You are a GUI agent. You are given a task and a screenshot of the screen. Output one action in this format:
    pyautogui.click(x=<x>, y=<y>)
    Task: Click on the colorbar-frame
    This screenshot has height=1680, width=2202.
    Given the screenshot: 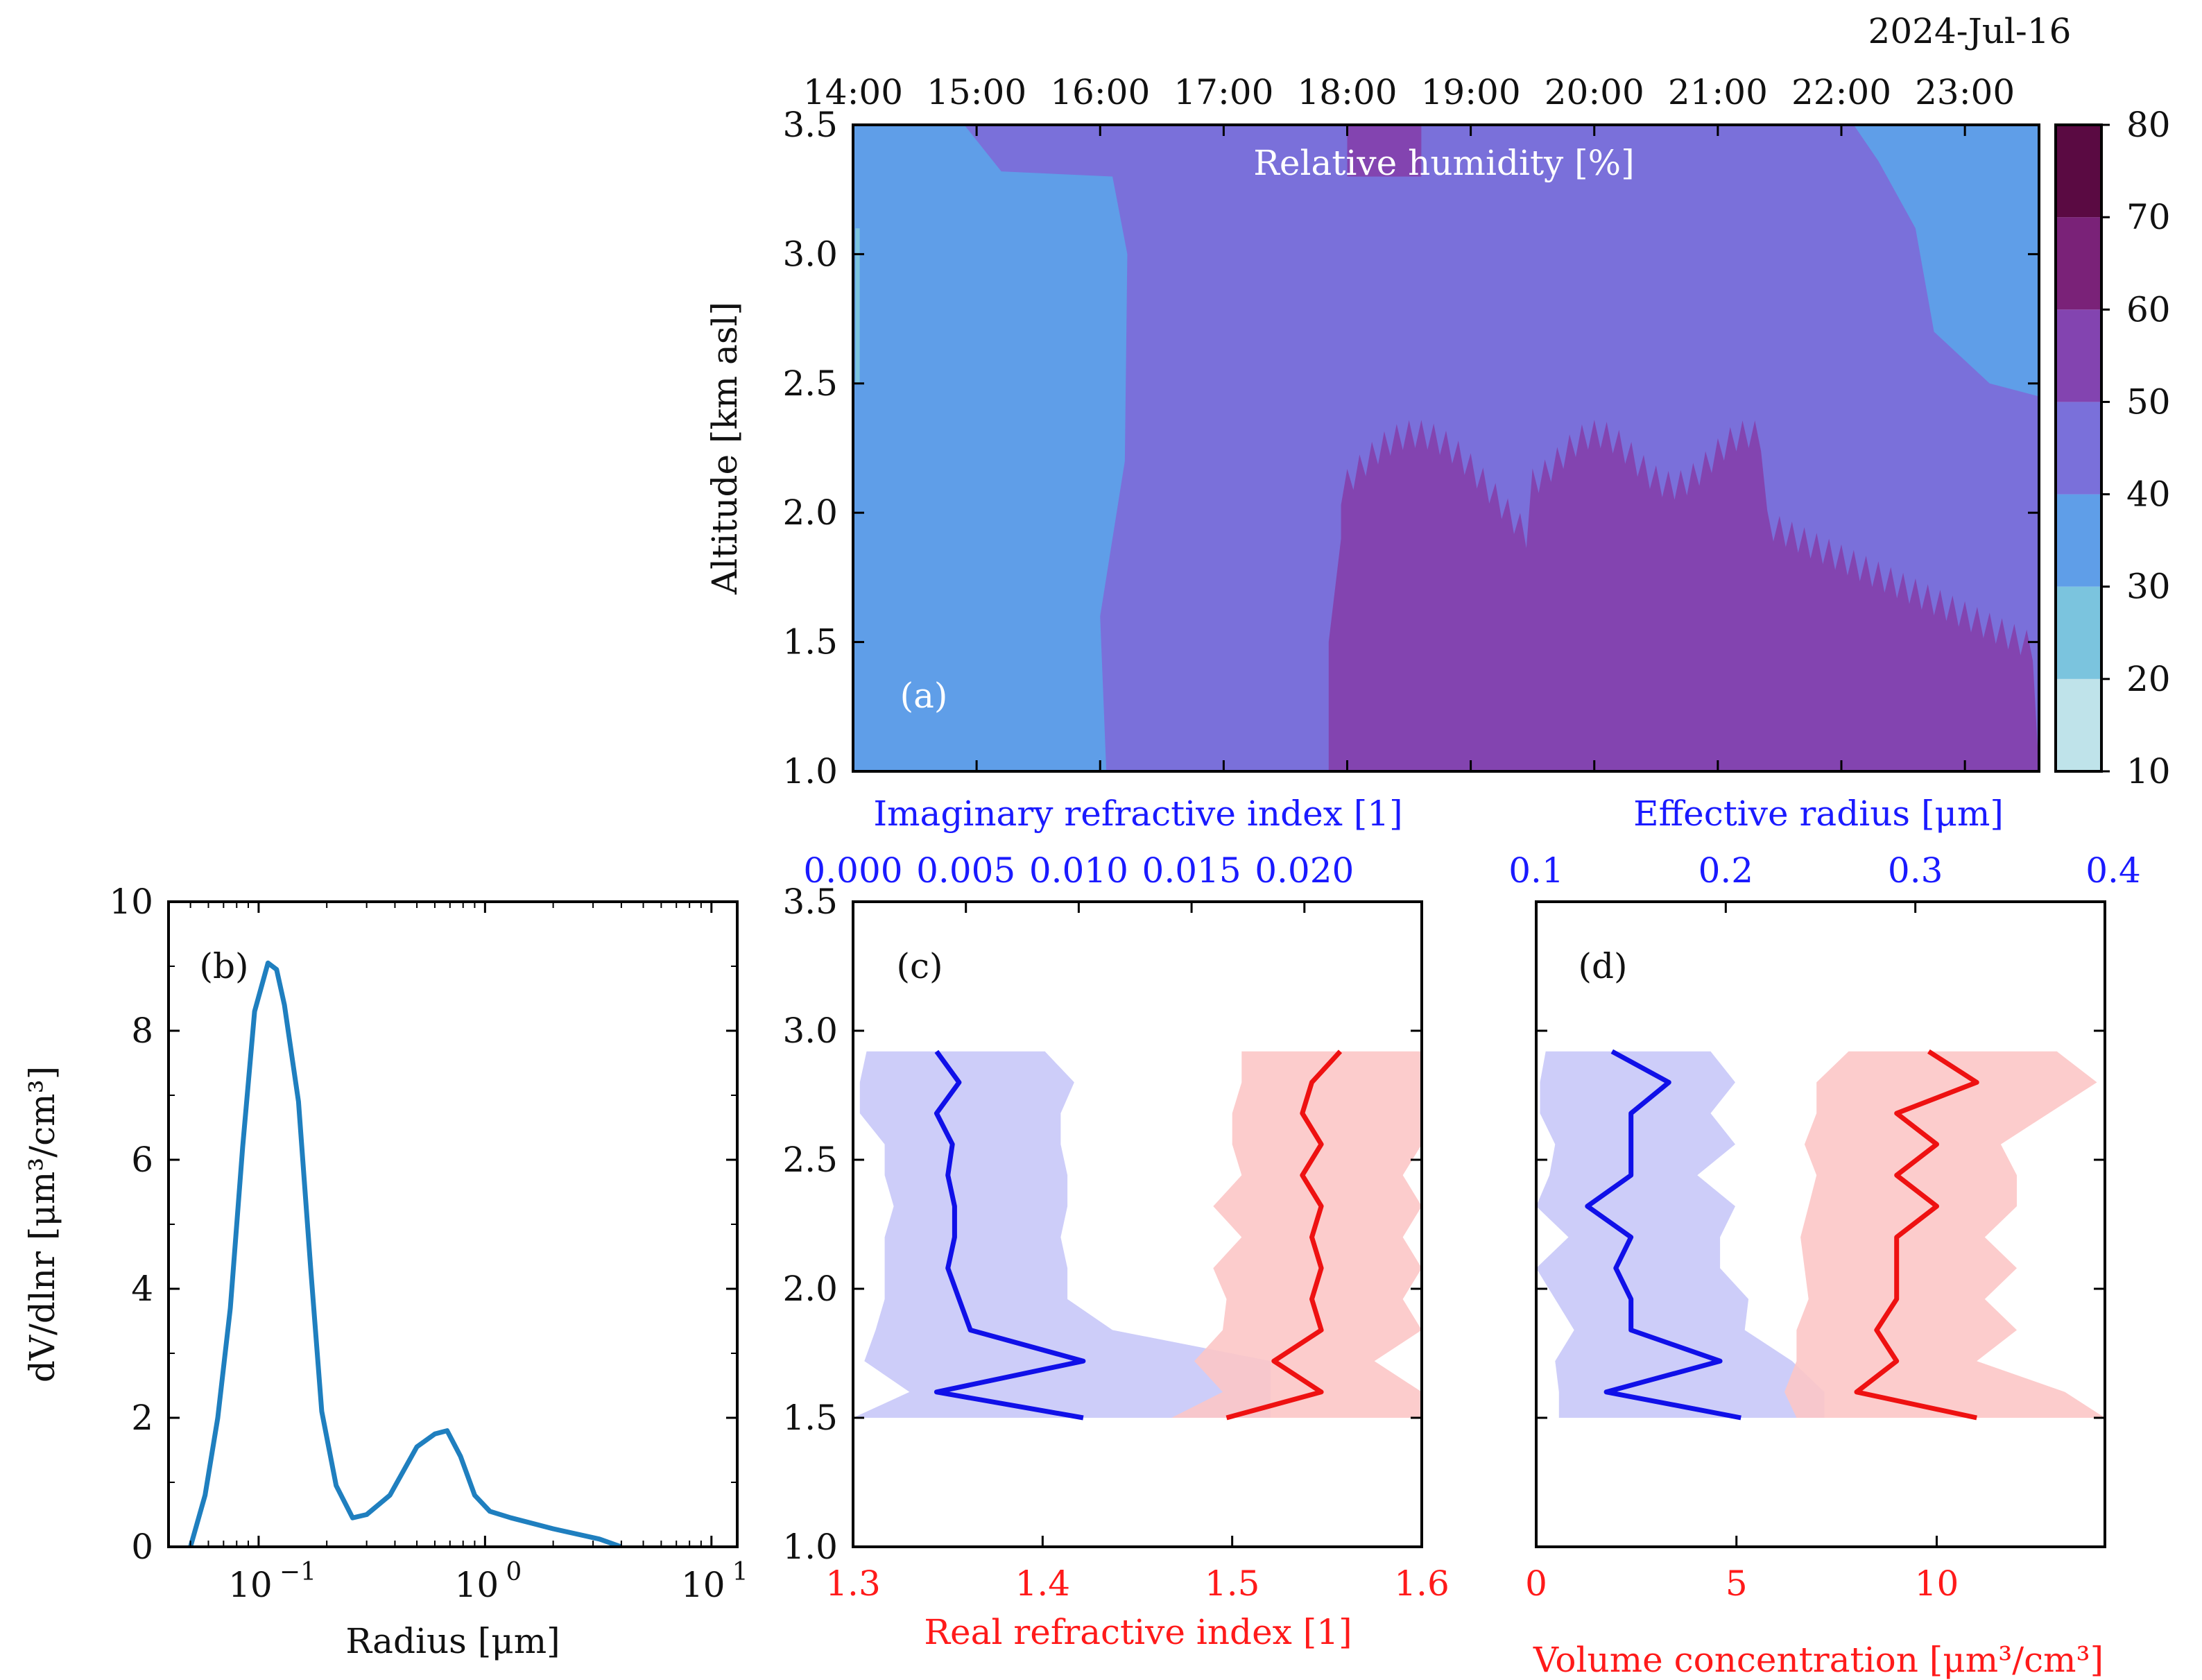 What is the action you would take?
    pyautogui.click(x=2078, y=448)
    